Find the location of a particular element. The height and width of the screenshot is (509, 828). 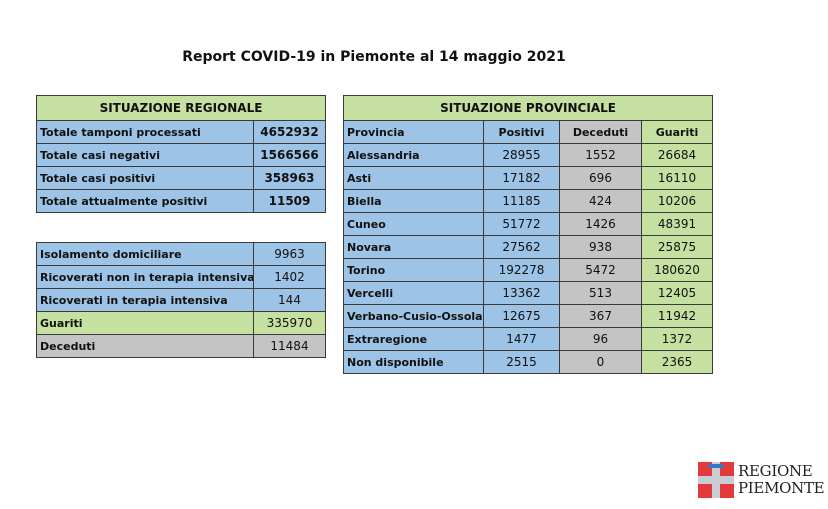

deceduti-cell: 938 is located at coordinates (600, 247).